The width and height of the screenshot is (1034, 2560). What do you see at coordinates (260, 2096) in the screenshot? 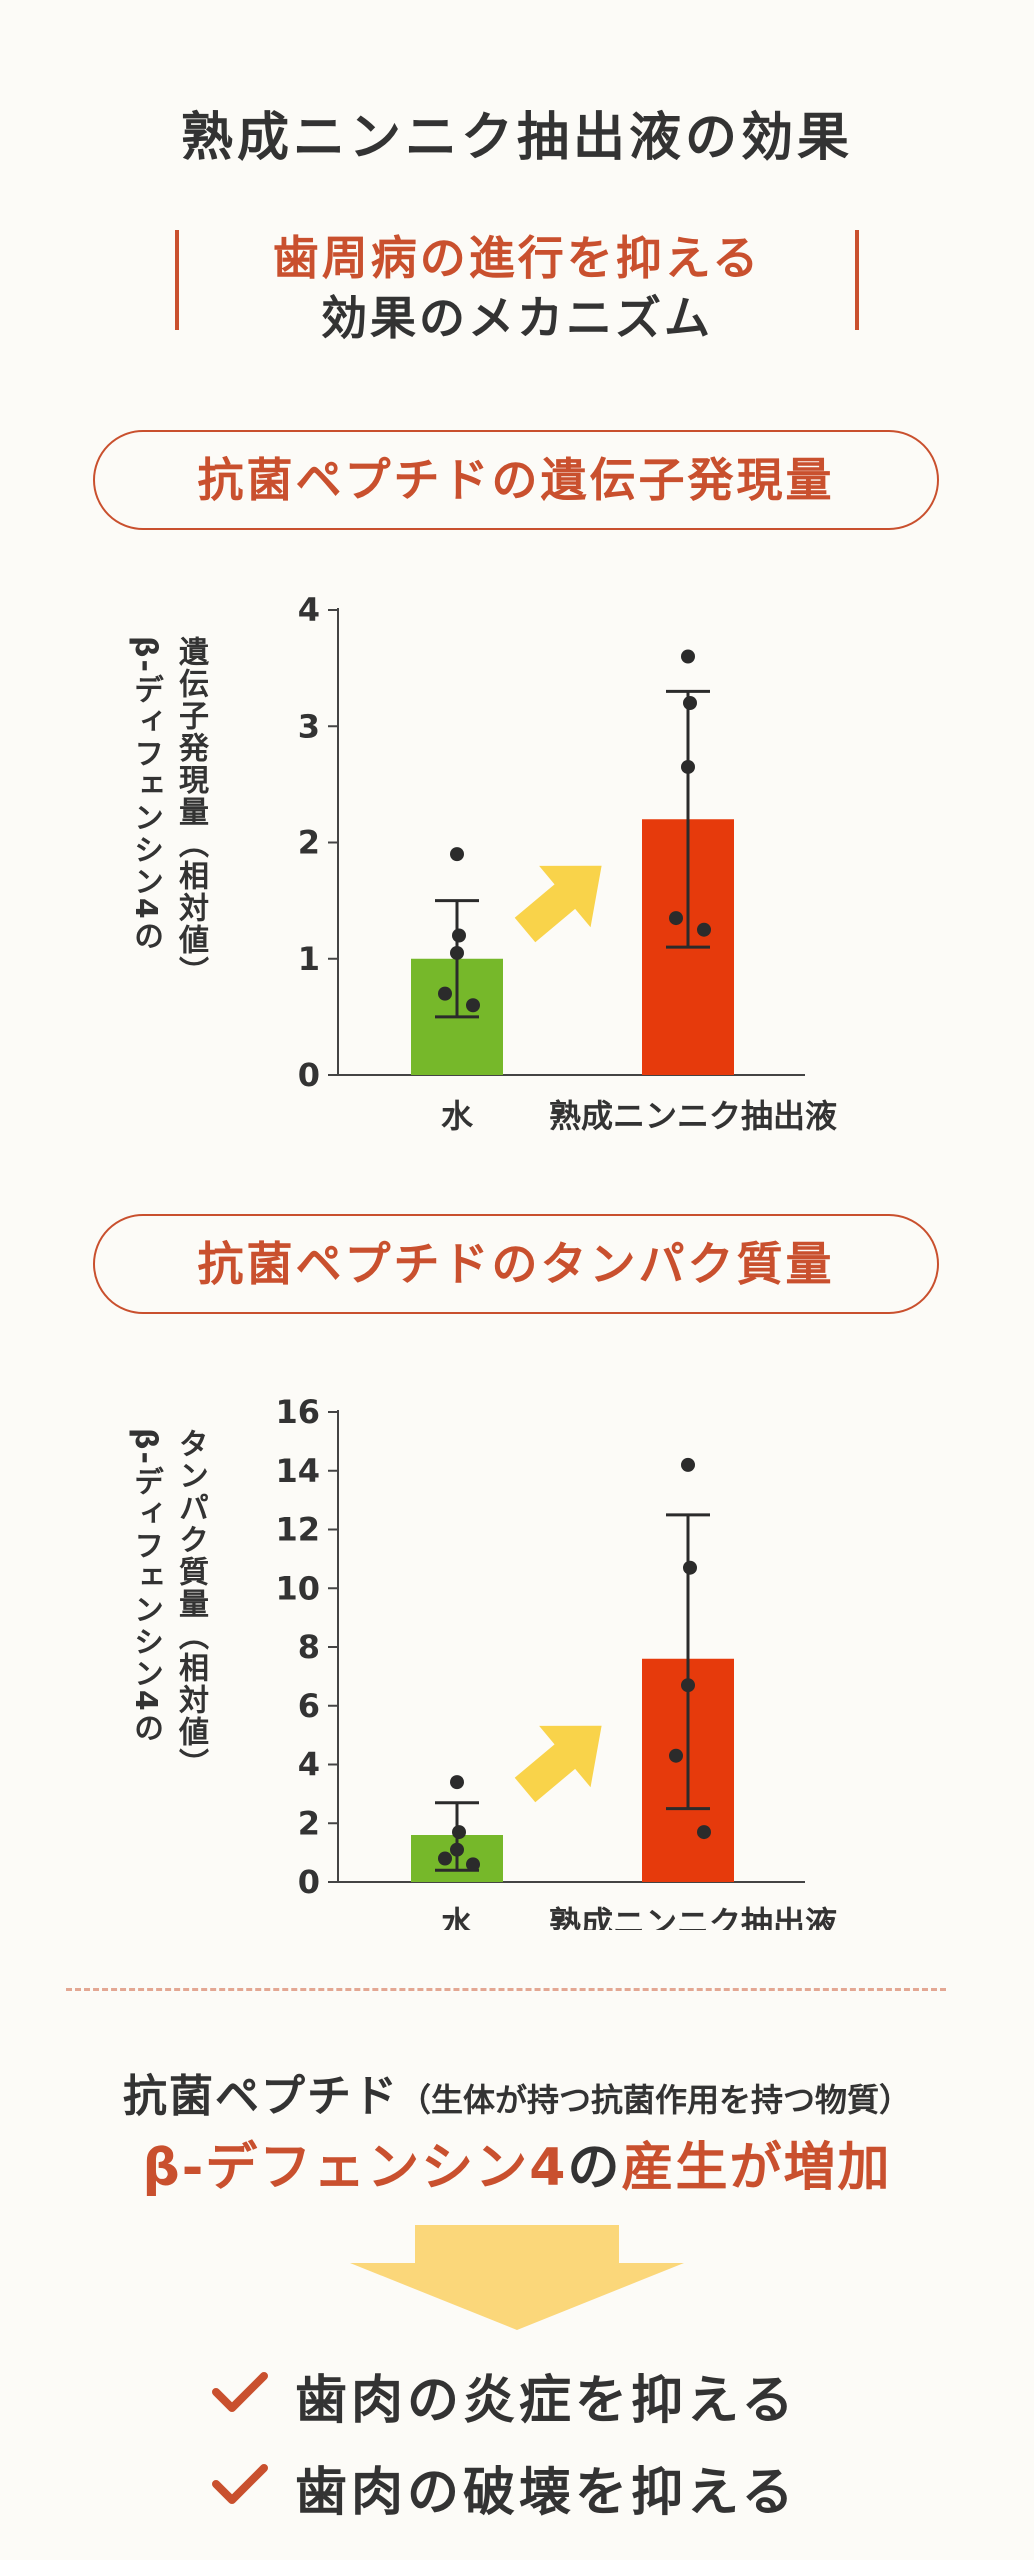
I see `summary-peptide: 抗菌ペプチド` at bounding box center [260, 2096].